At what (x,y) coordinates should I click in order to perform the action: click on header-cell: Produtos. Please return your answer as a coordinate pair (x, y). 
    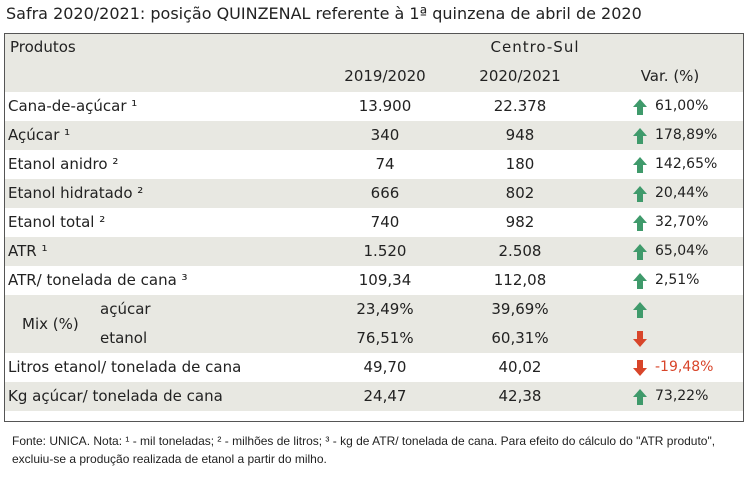
    Looking at the image, I should click on (43, 47).